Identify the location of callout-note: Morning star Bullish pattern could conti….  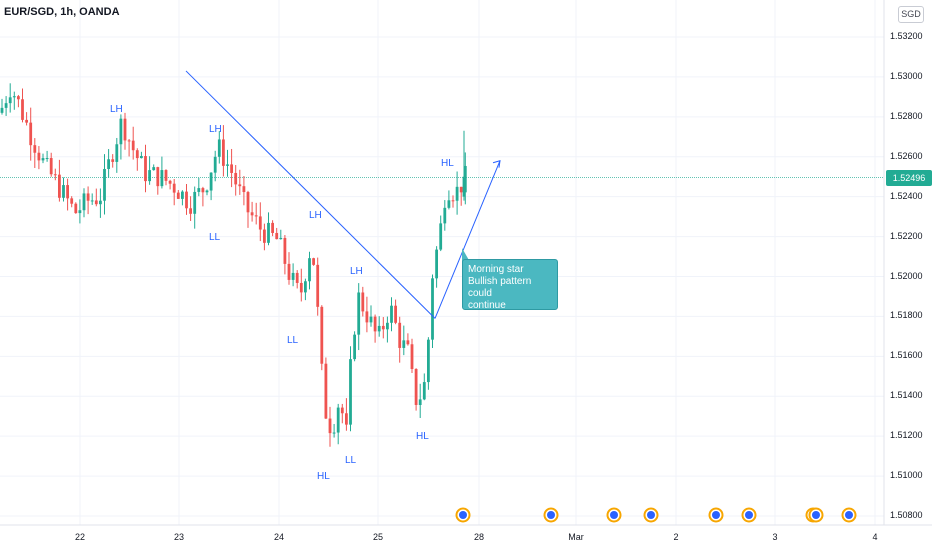
(510, 285).